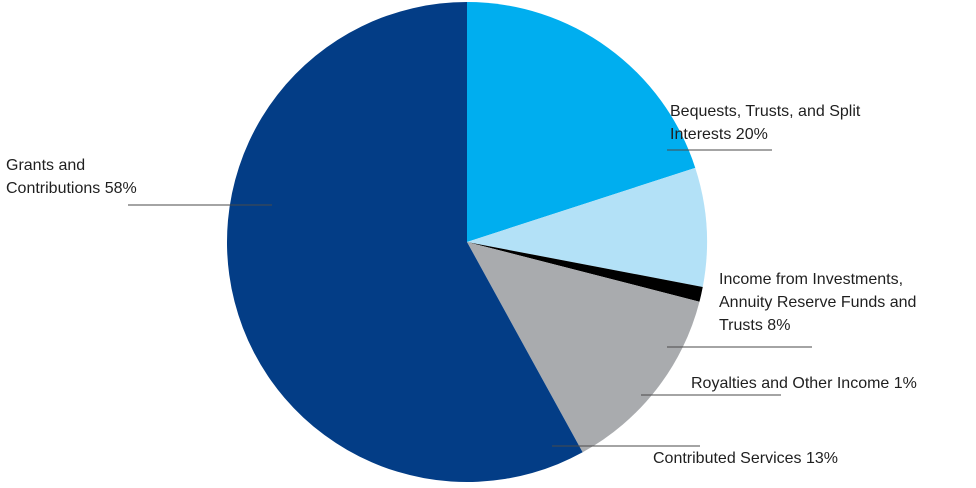 This screenshot has height=488, width=976. I want to click on slice-label-line: Annuity Reserve Funds and, so click(817, 302).